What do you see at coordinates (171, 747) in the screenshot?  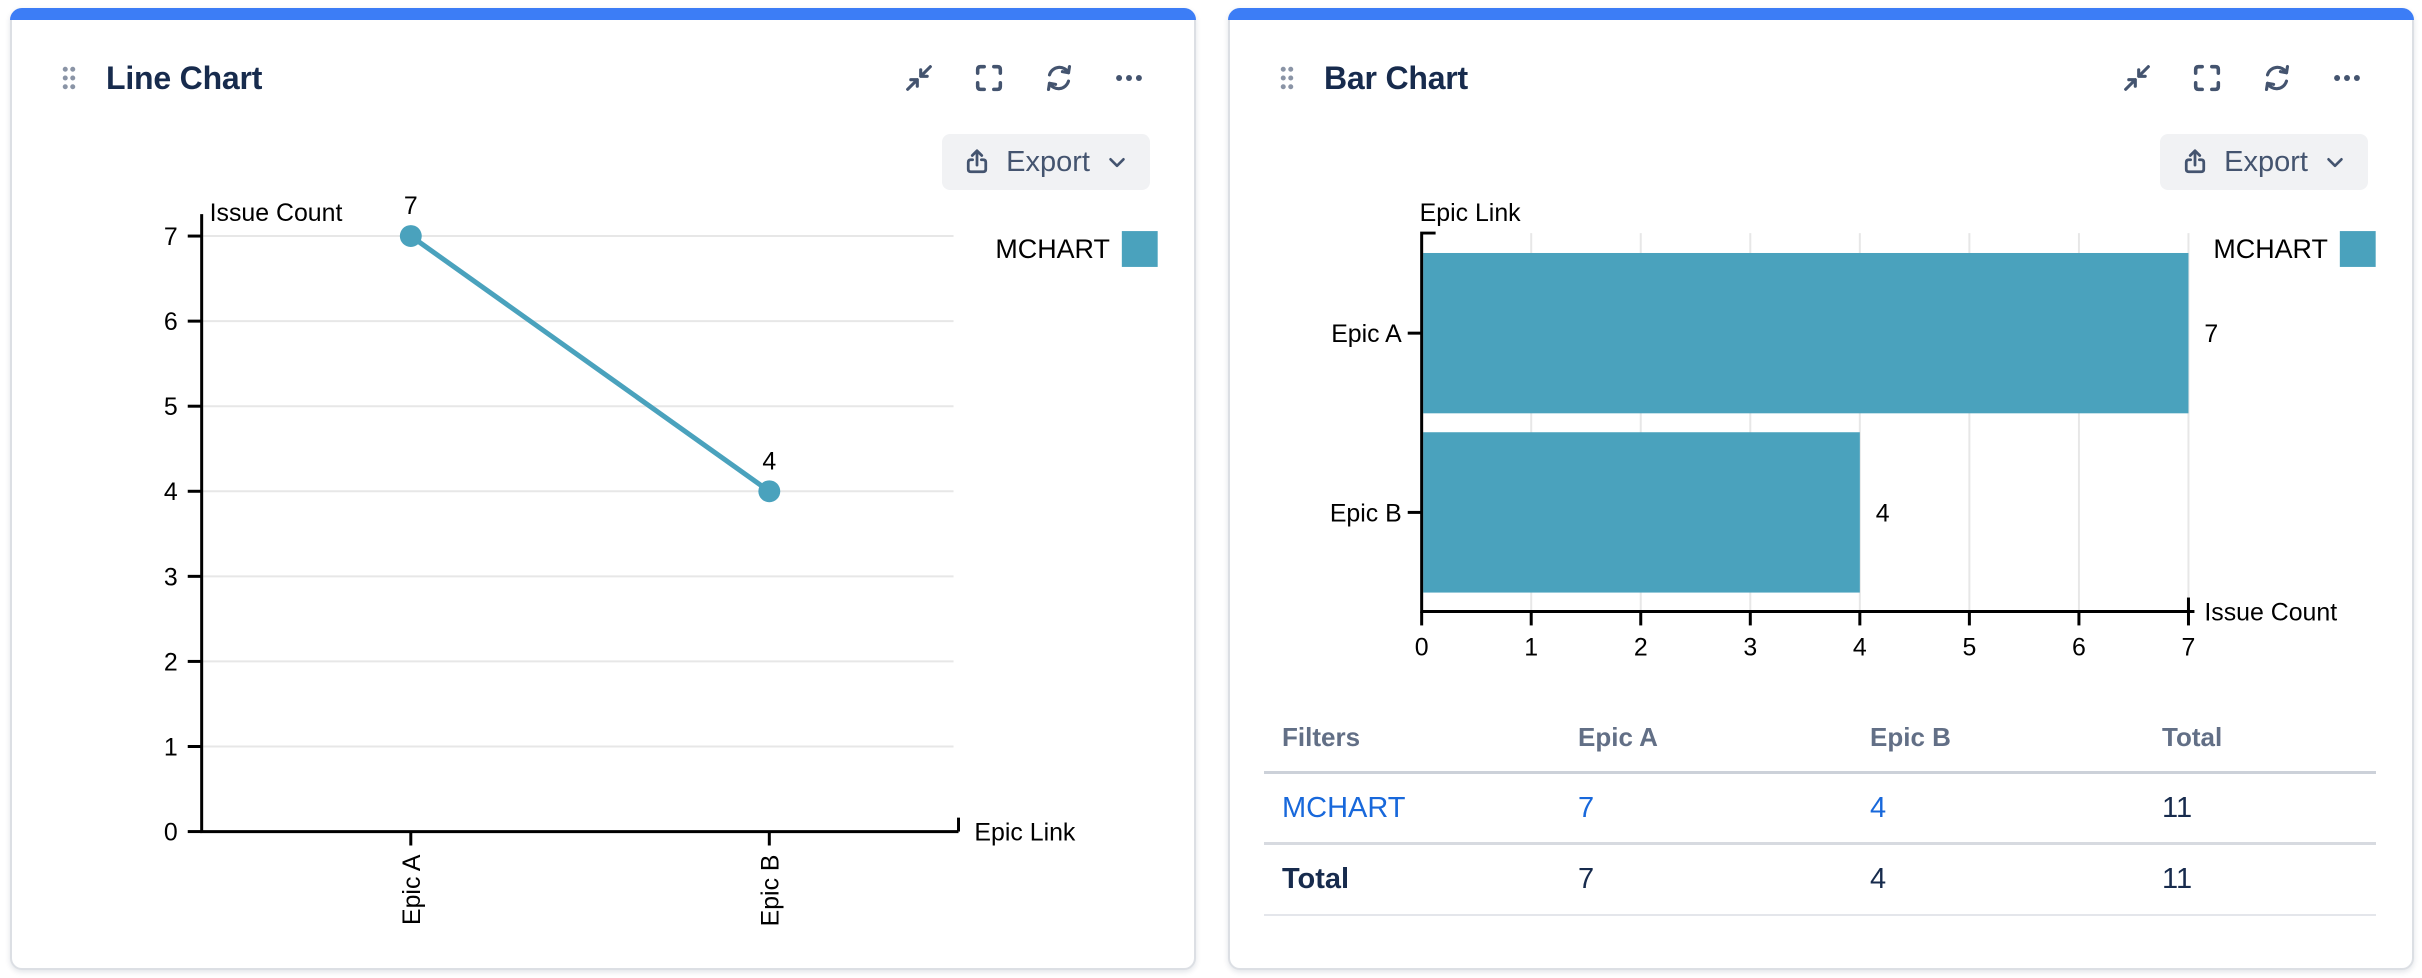 I see `y-tick-label: 1` at bounding box center [171, 747].